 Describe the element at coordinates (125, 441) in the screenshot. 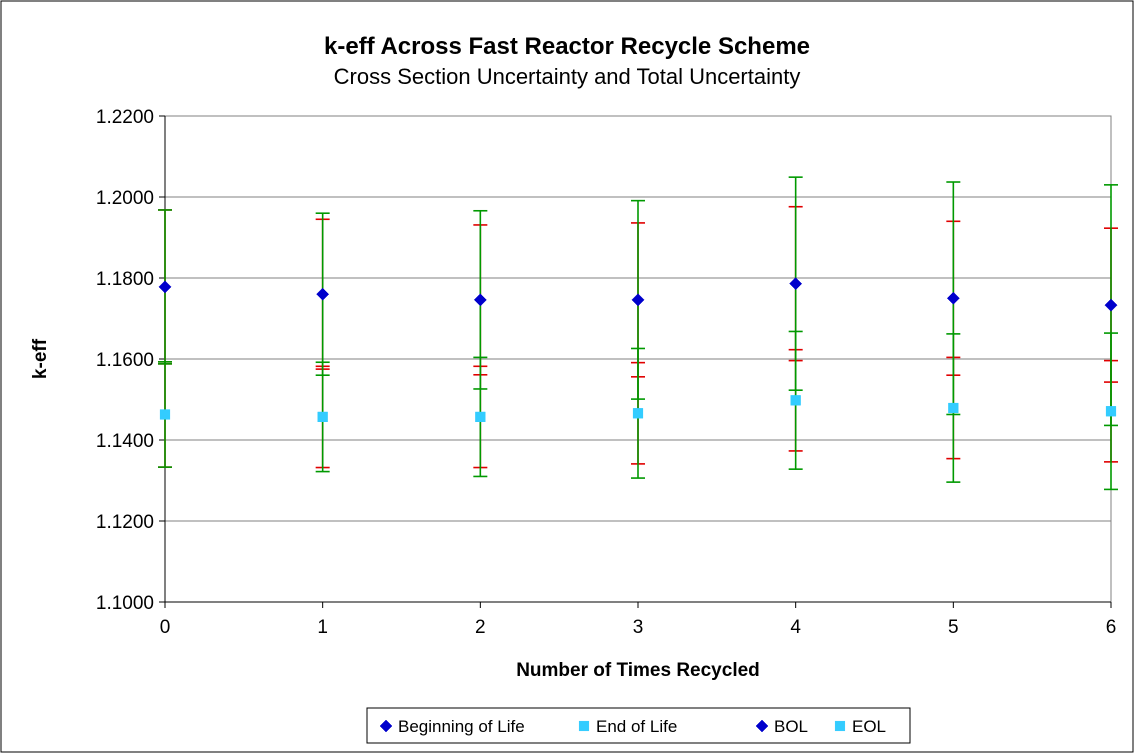

I see `y-tick-label: 1.1400` at that location.